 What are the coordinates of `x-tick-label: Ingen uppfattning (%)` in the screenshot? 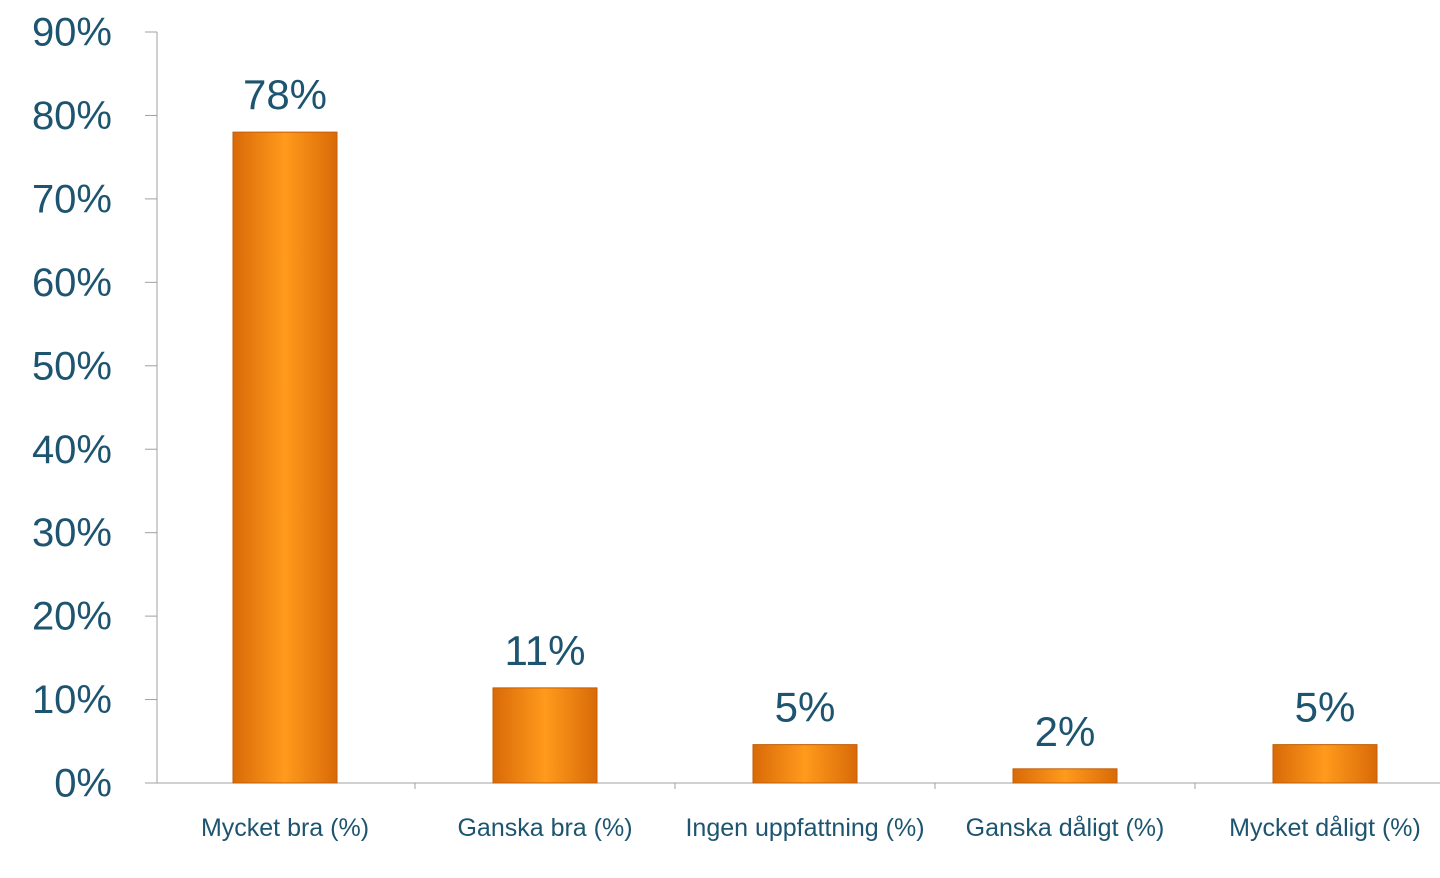 It's located at (805, 828).